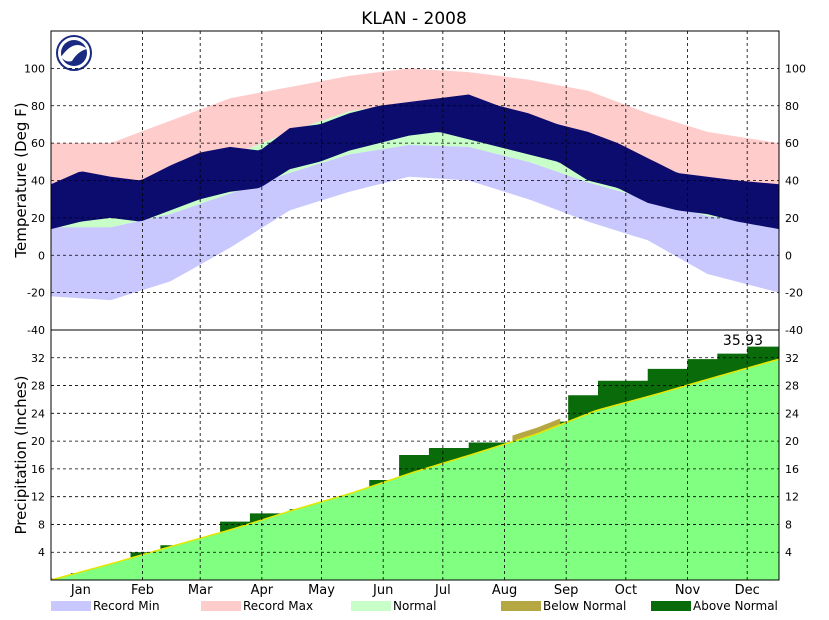  Describe the element at coordinates (504, 590) in the screenshot. I see `month-tick-label: Aug` at that location.